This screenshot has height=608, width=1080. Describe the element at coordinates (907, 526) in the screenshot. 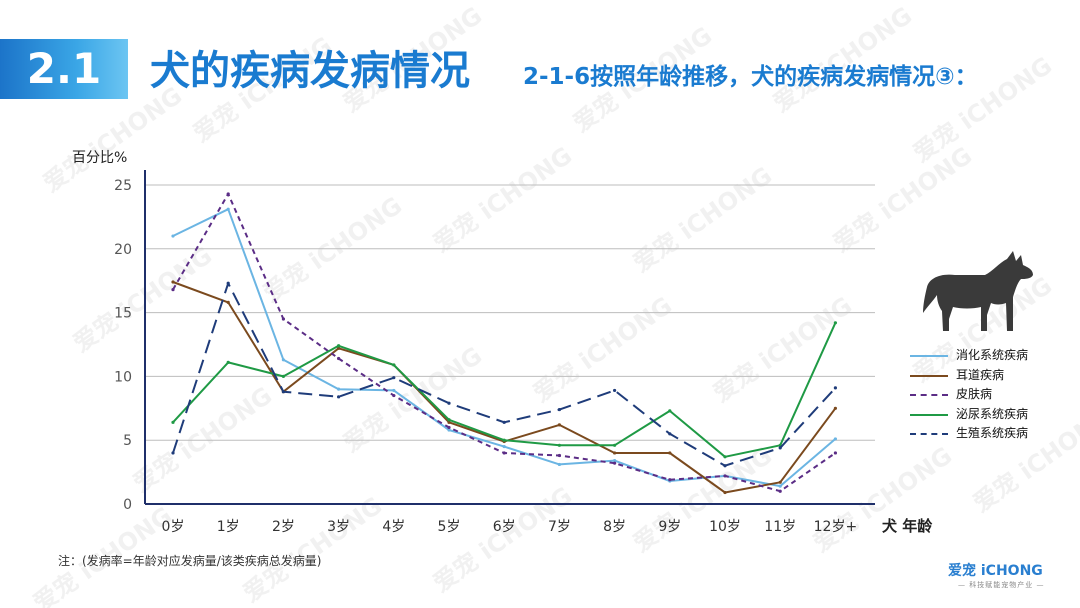

I see `x-axis-unit-label: 犬 年龄` at that location.